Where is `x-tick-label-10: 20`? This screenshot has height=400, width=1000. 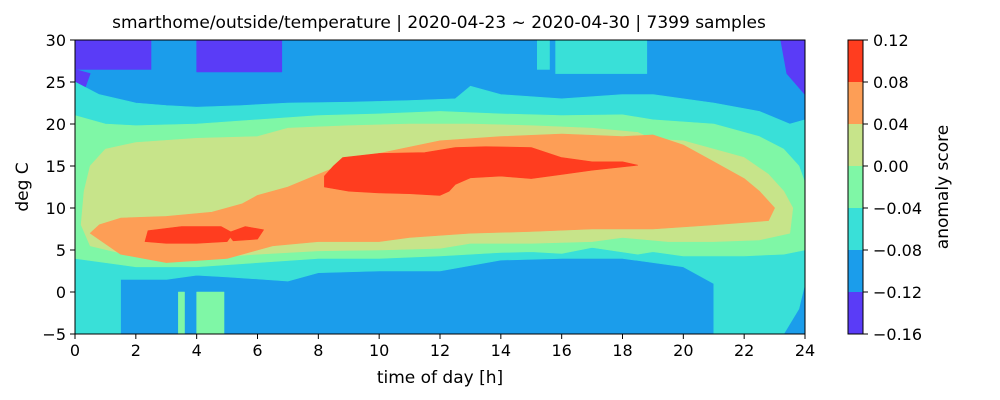 x-tick-label-10: 20 is located at coordinates (683, 350).